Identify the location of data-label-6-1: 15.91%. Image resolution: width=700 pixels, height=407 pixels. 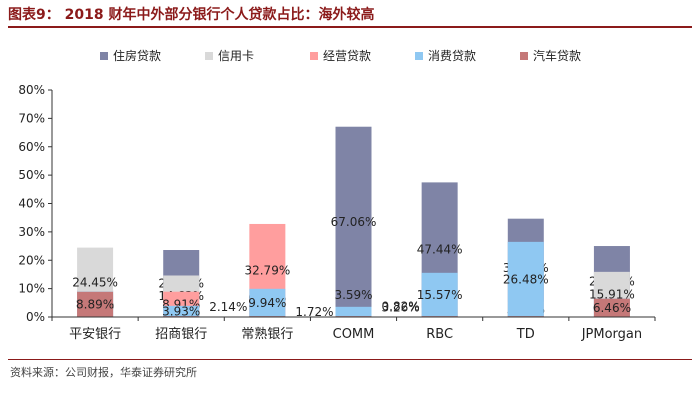
(612, 294).